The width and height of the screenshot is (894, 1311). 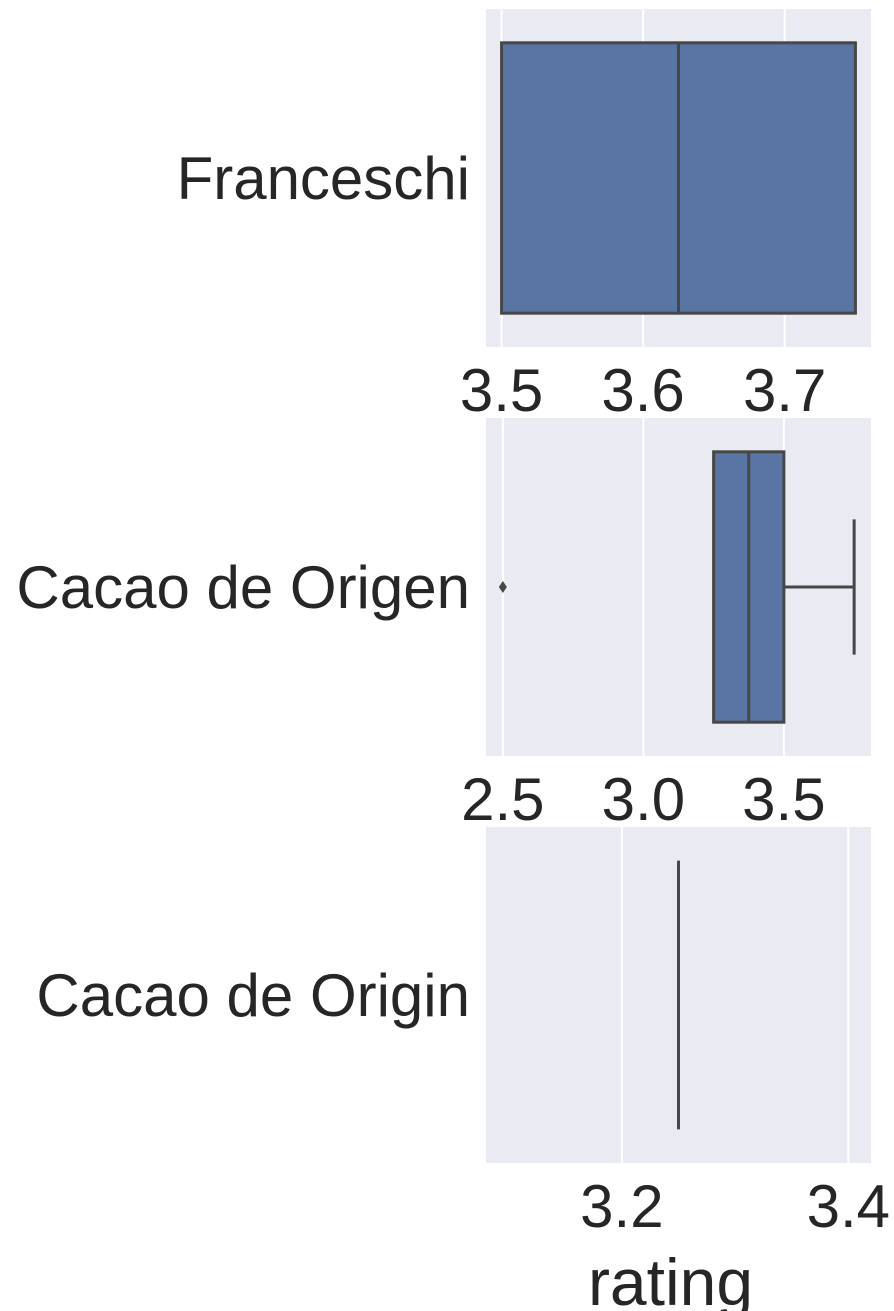 What do you see at coordinates (643, 799) in the screenshot?
I see `x-tick-label: 3.0` at bounding box center [643, 799].